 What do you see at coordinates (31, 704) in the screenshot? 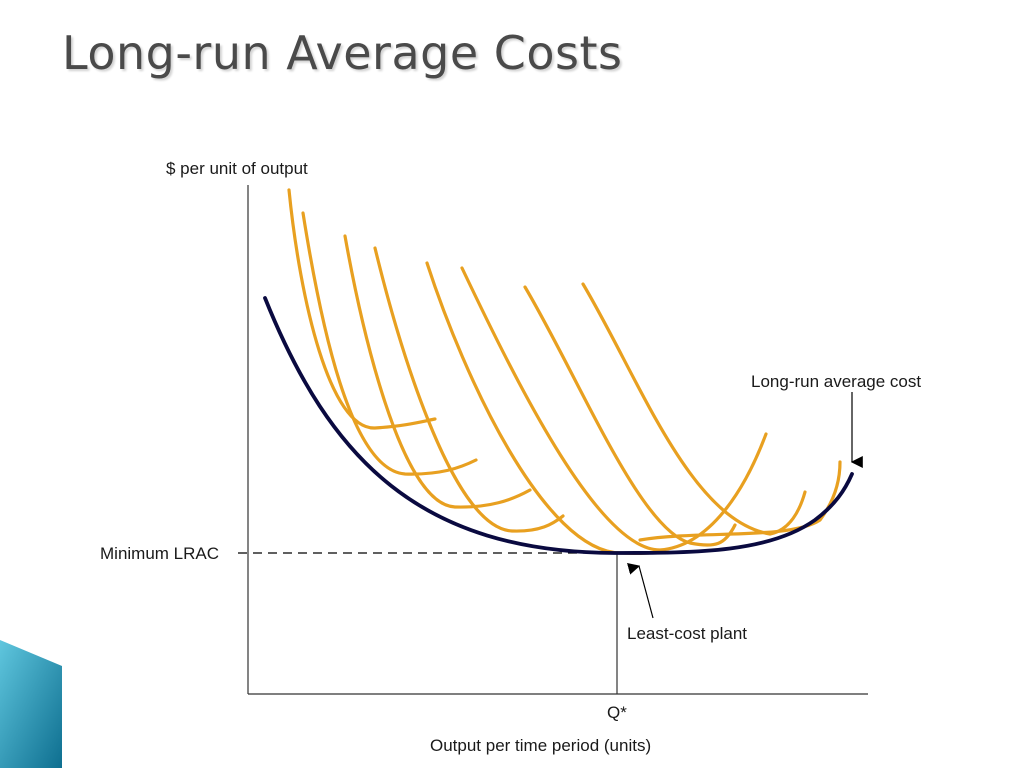
I see `corner-decoration` at bounding box center [31, 704].